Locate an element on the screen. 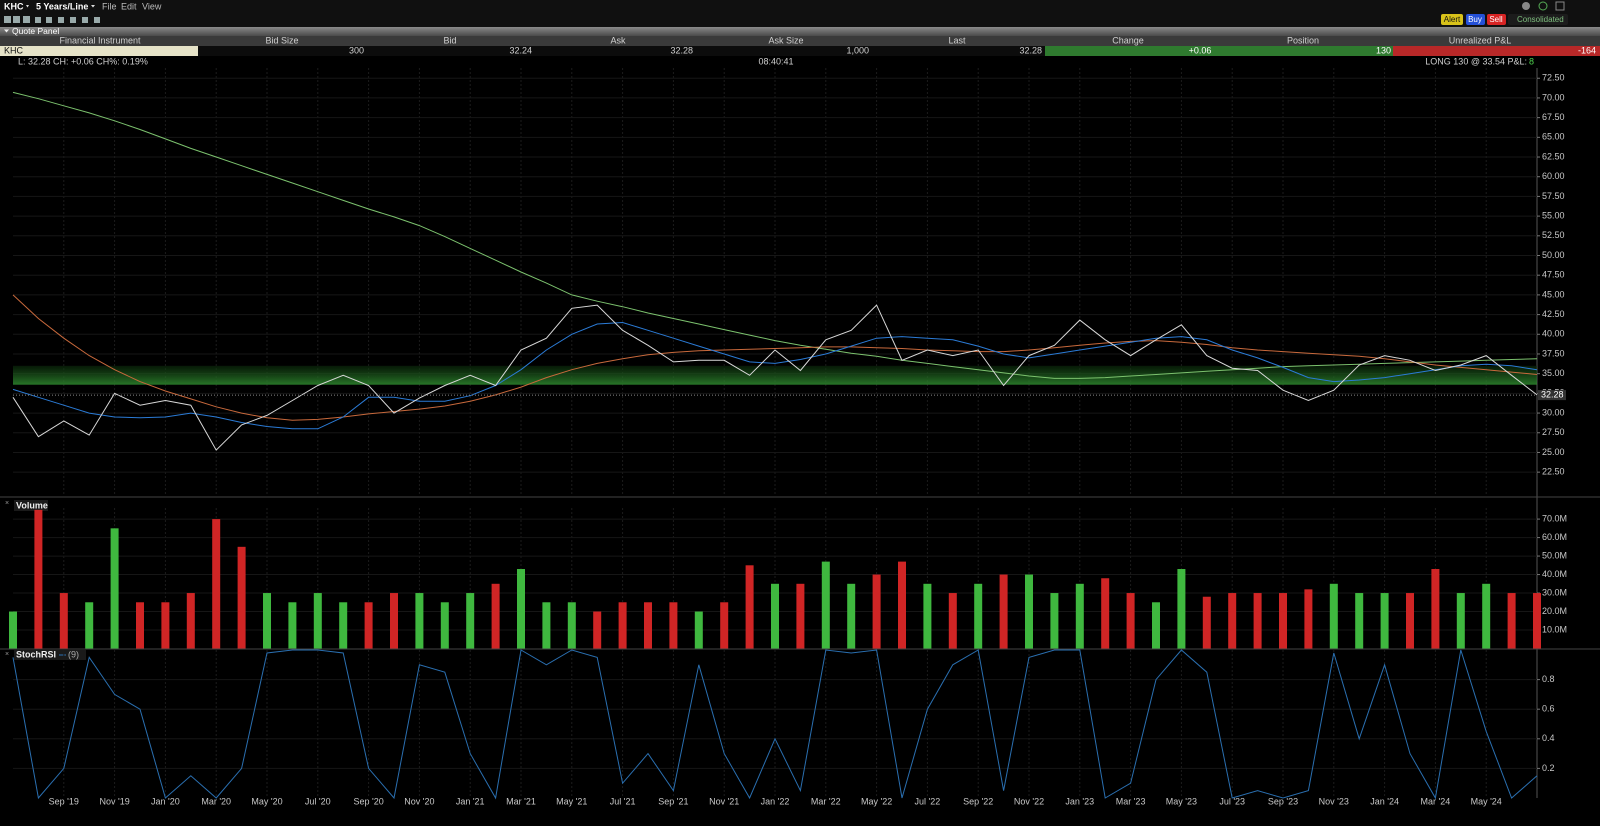 The height and width of the screenshot is (826, 1600). alert-button is located at coordinates (1452, 19).